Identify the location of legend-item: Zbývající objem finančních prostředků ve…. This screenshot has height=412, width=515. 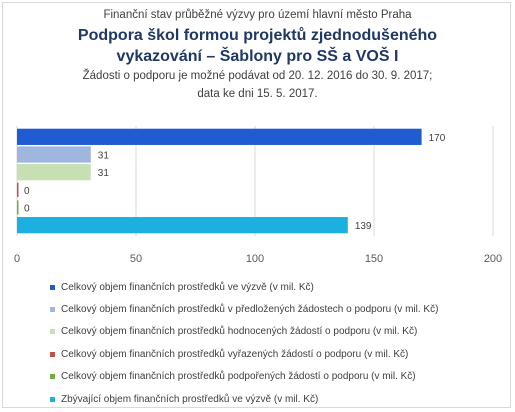
(280, 399).